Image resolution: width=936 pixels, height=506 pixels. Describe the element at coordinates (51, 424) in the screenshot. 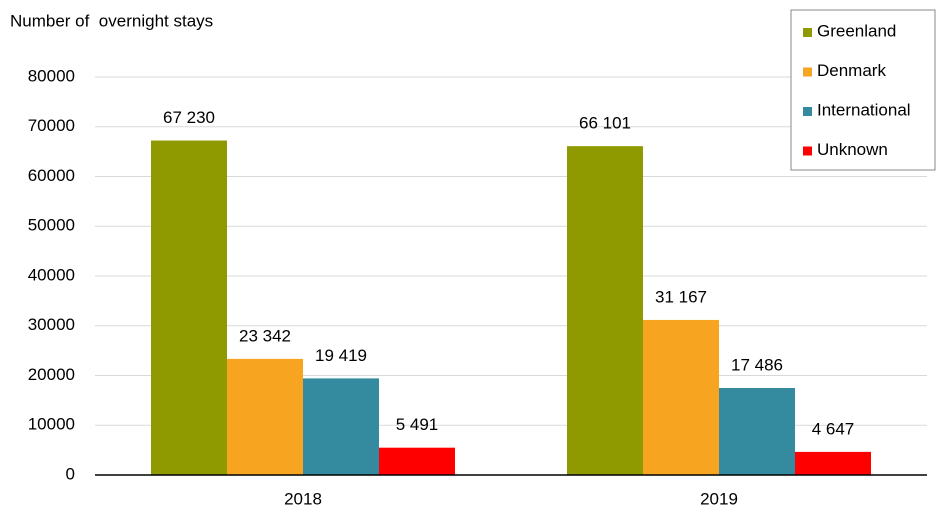

I see `y-tick-label: 10000` at that location.